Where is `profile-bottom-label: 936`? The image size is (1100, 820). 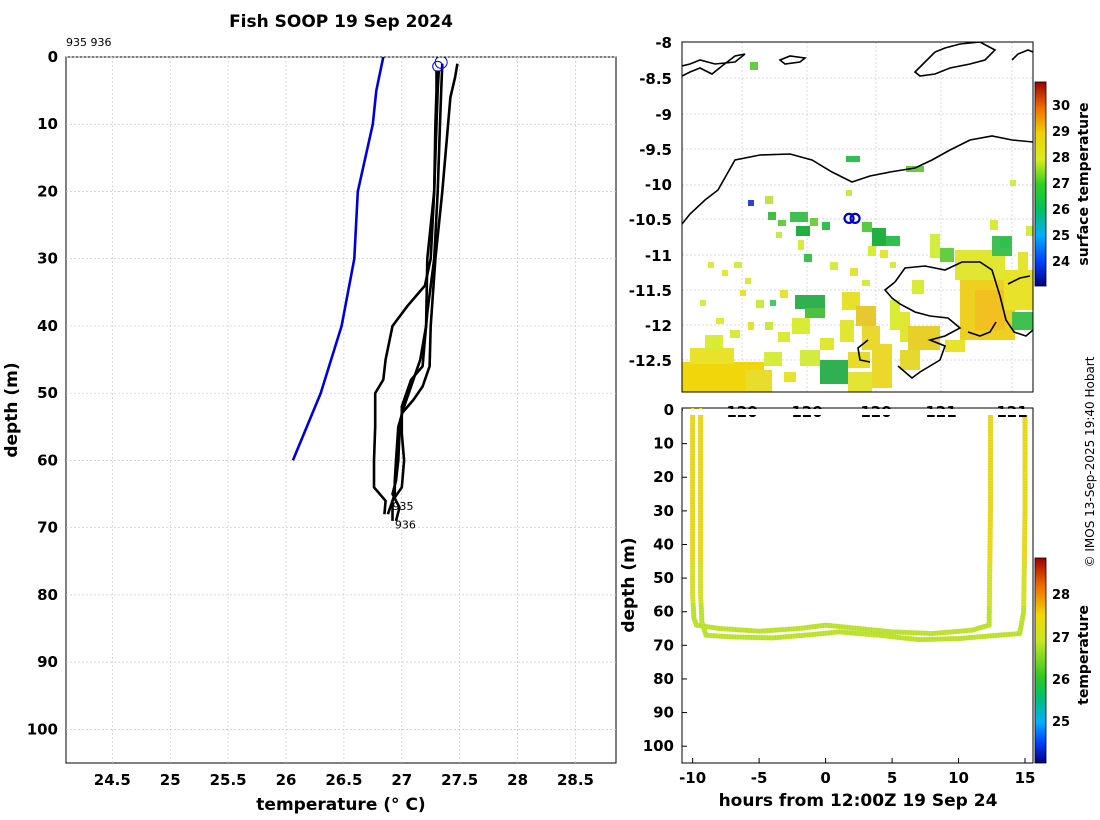 profile-bottom-label: 936 is located at coordinates (405, 524).